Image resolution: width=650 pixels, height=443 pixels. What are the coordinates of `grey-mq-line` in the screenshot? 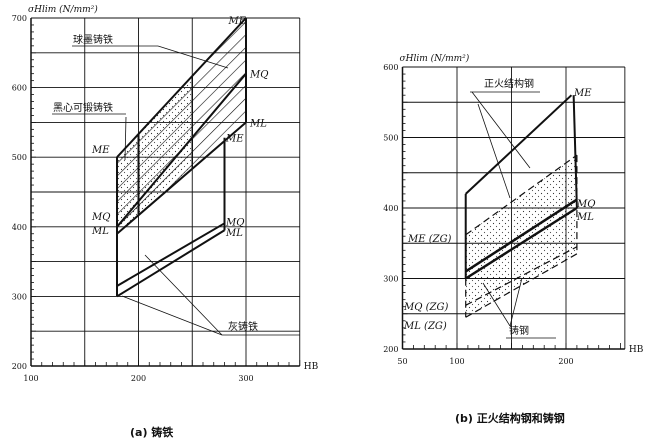 It's located at (171, 254).